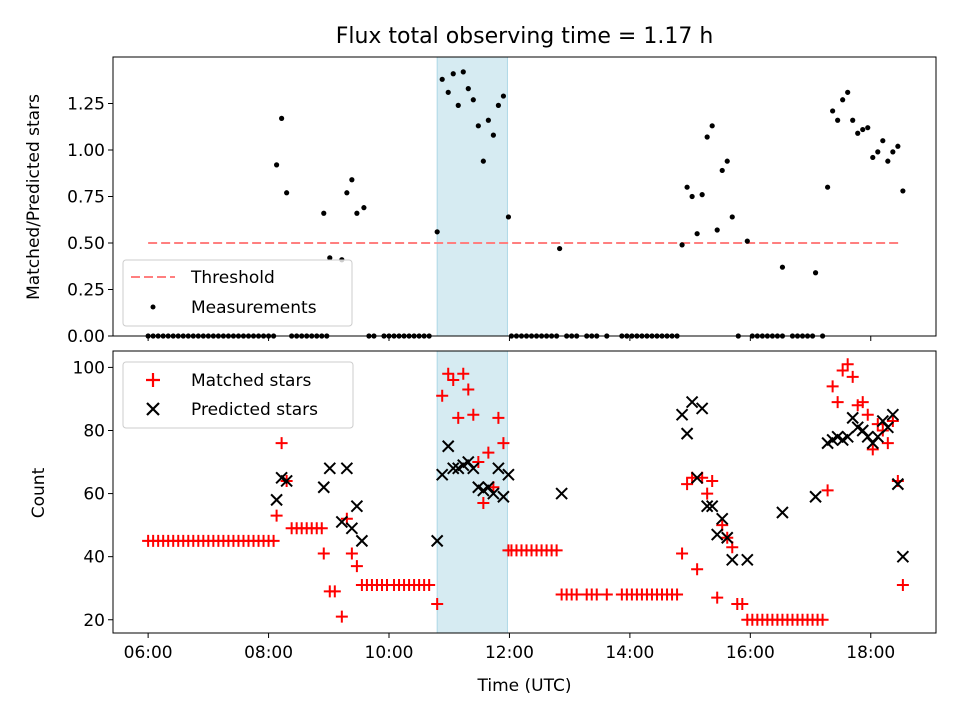 This screenshot has height=720, width=960. Describe the element at coordinates (34, 197) in the screenshot. I see `top-y-axis-label: Matched/Predicted stars` at that location.